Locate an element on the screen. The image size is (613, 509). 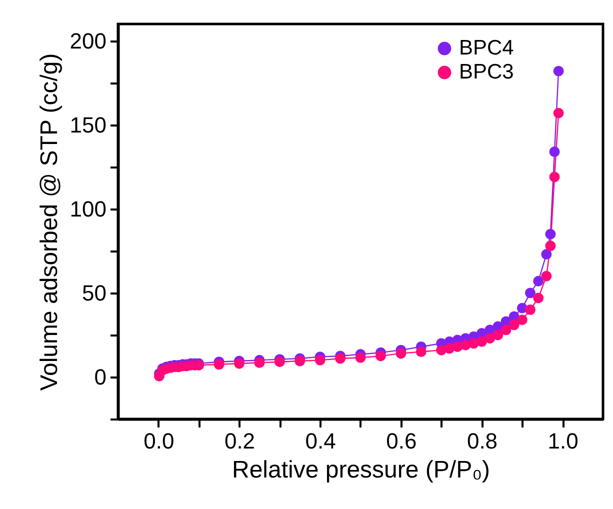
legend-label: BPC3 is located at coordinates (486, 72).